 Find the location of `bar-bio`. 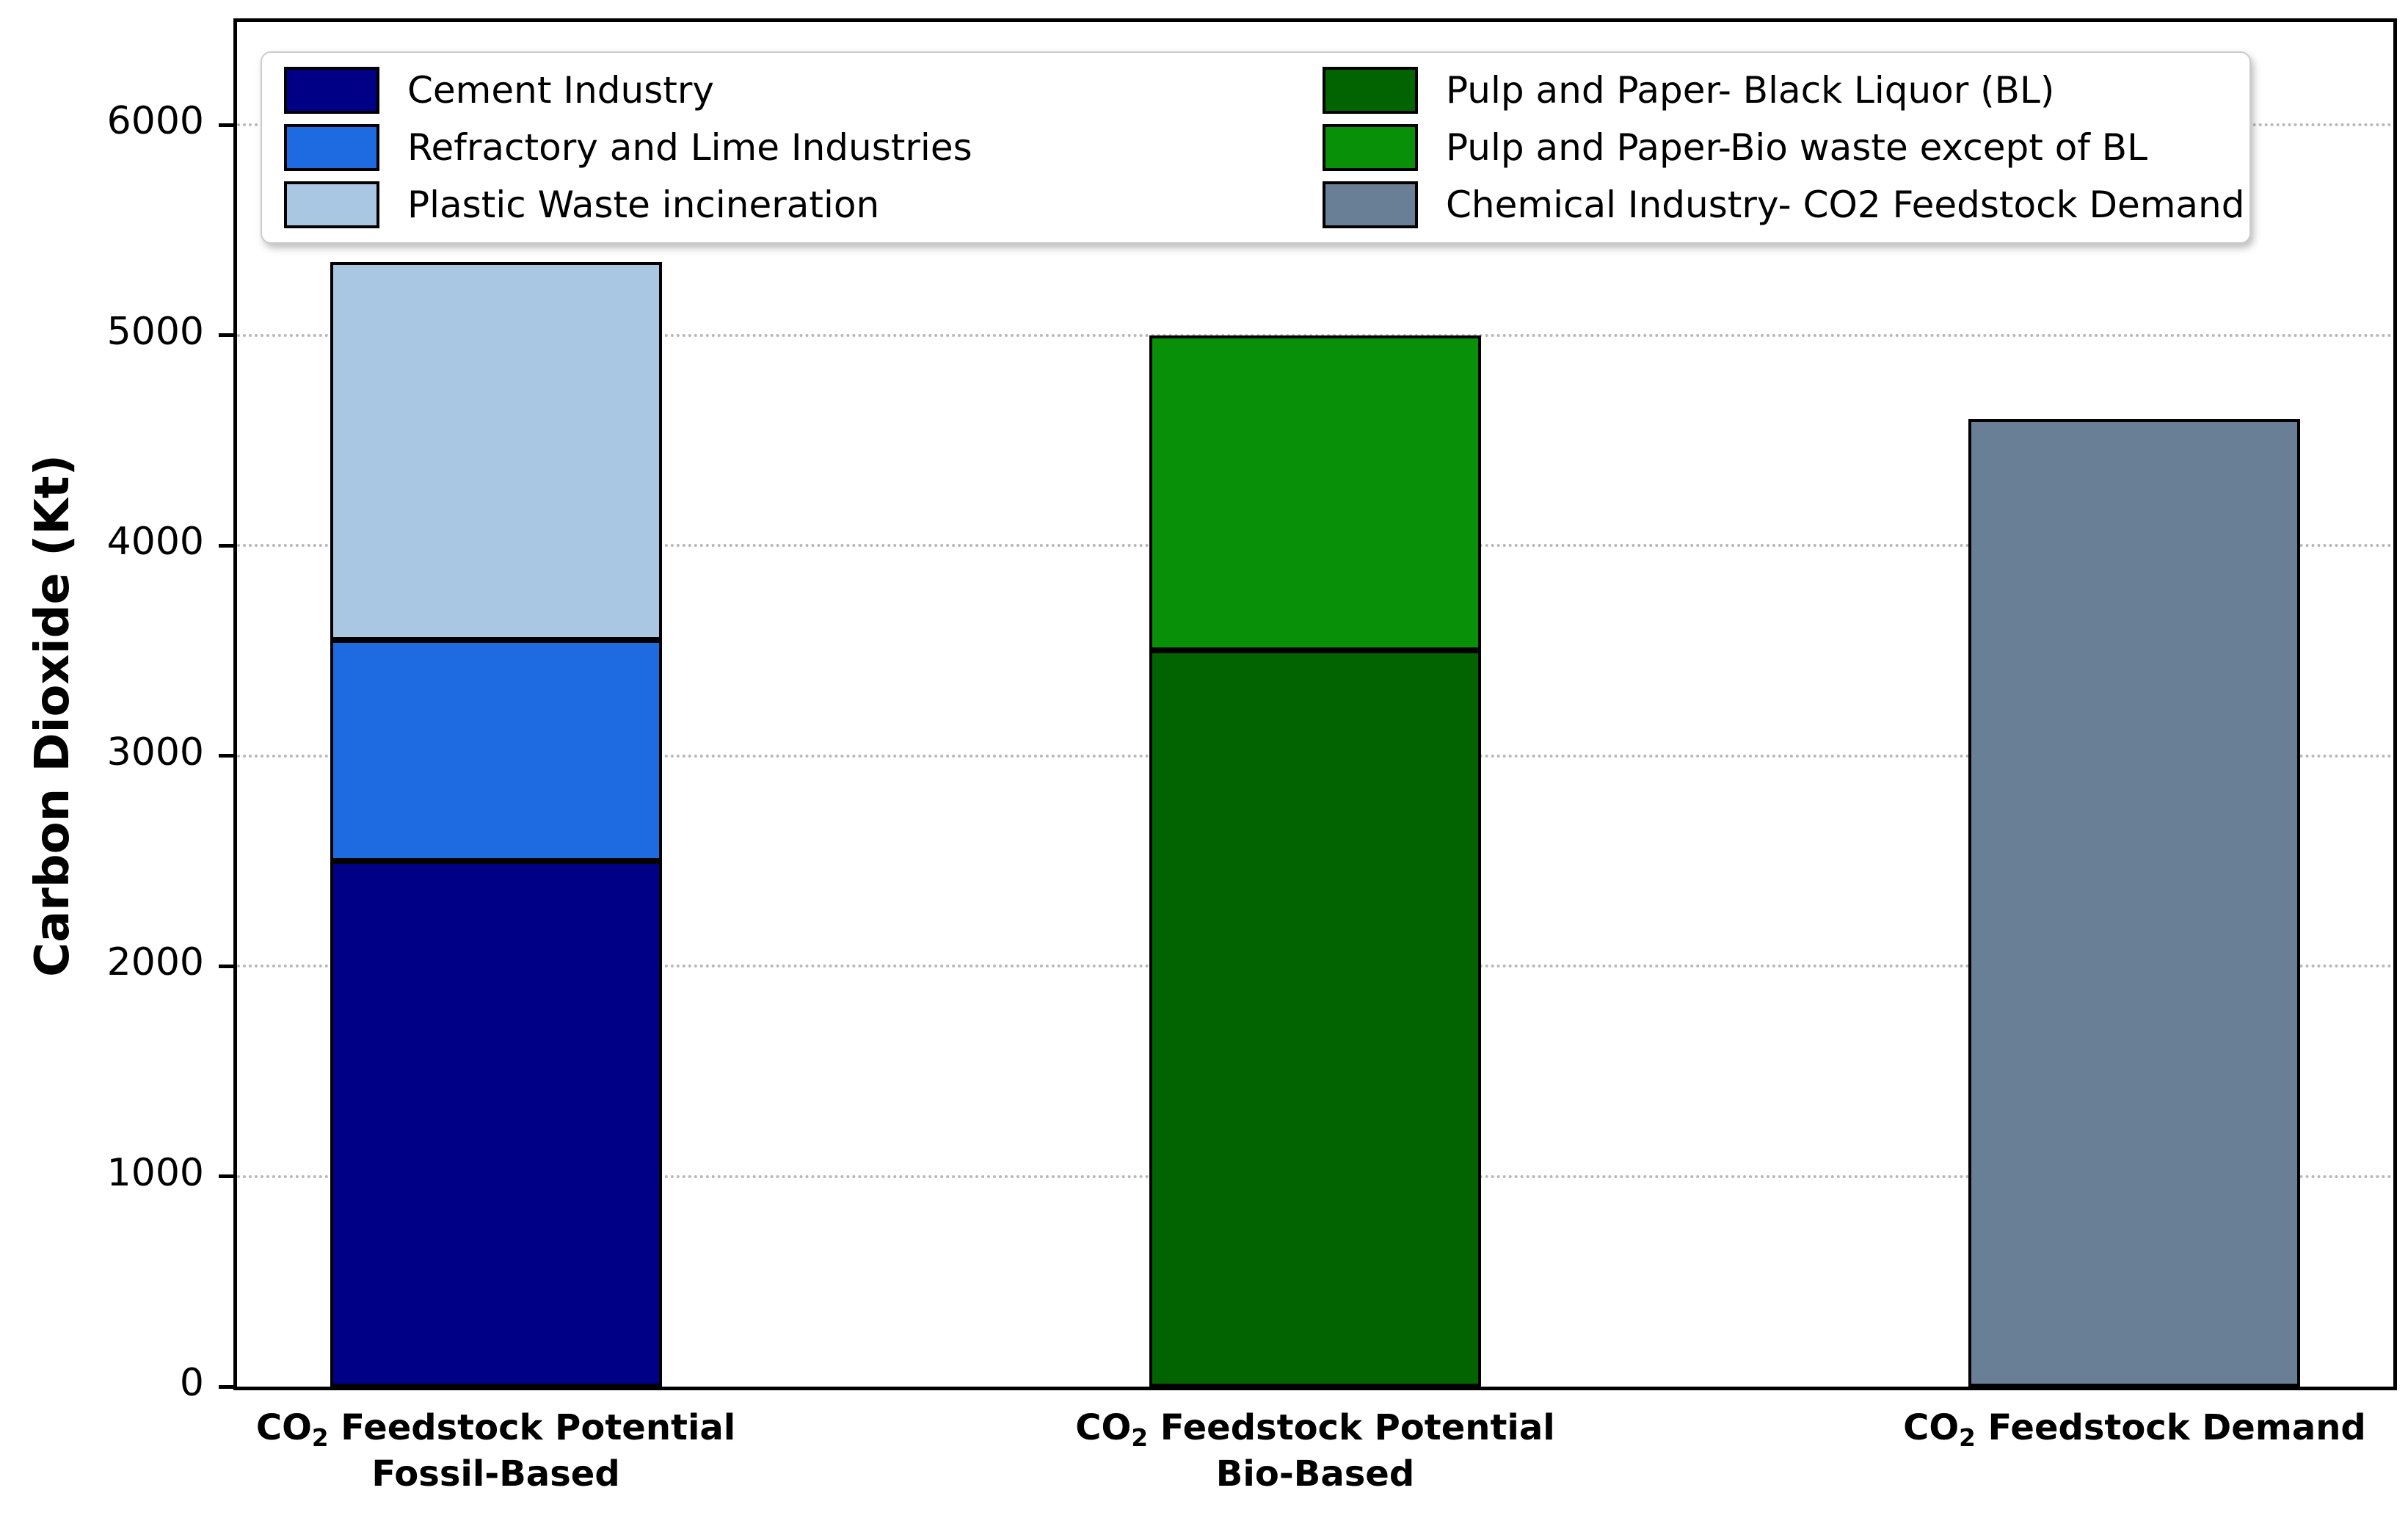

bar-bio is located at coordinates (1315, 704).